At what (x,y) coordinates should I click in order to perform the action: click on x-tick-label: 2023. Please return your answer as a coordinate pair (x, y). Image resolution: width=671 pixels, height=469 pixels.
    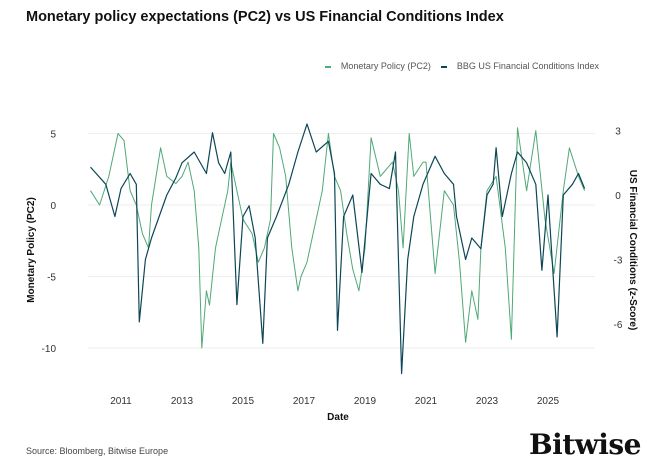
    Looking at the image, I should click on (487, 401).